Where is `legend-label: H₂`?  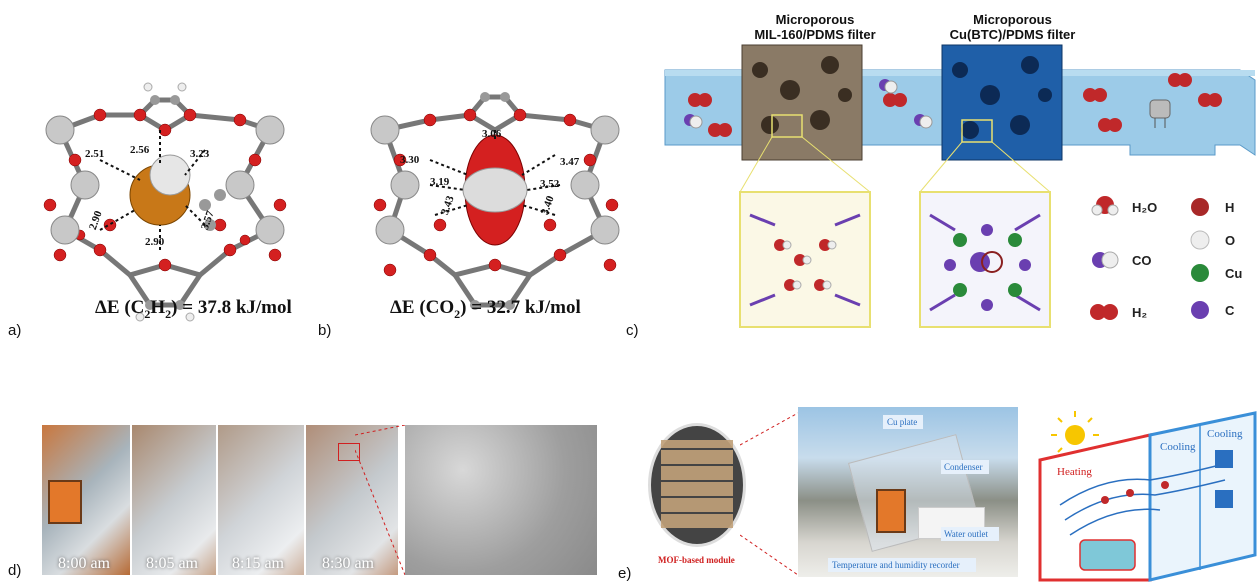
legend-label: H₂ is located at coordinates (1139, 312).